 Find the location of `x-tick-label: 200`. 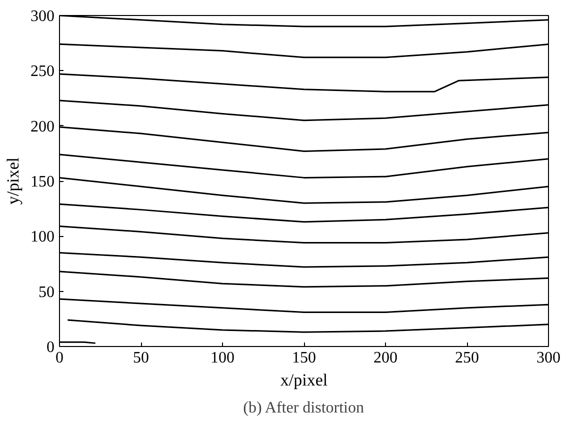

x-tick-label: 200 is located at coordinates (386, 358).